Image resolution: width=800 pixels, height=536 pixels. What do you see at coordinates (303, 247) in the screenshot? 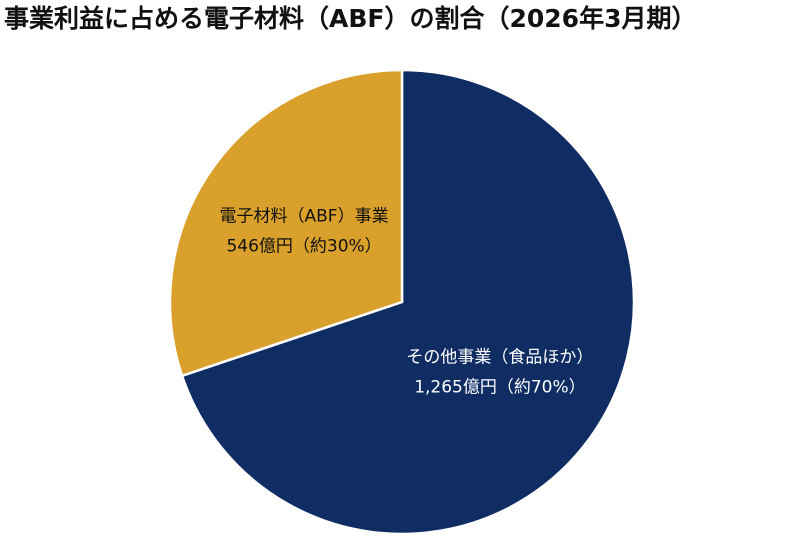
I see `value-label: 546億円（約30%）` at bounding box center [303, 247].